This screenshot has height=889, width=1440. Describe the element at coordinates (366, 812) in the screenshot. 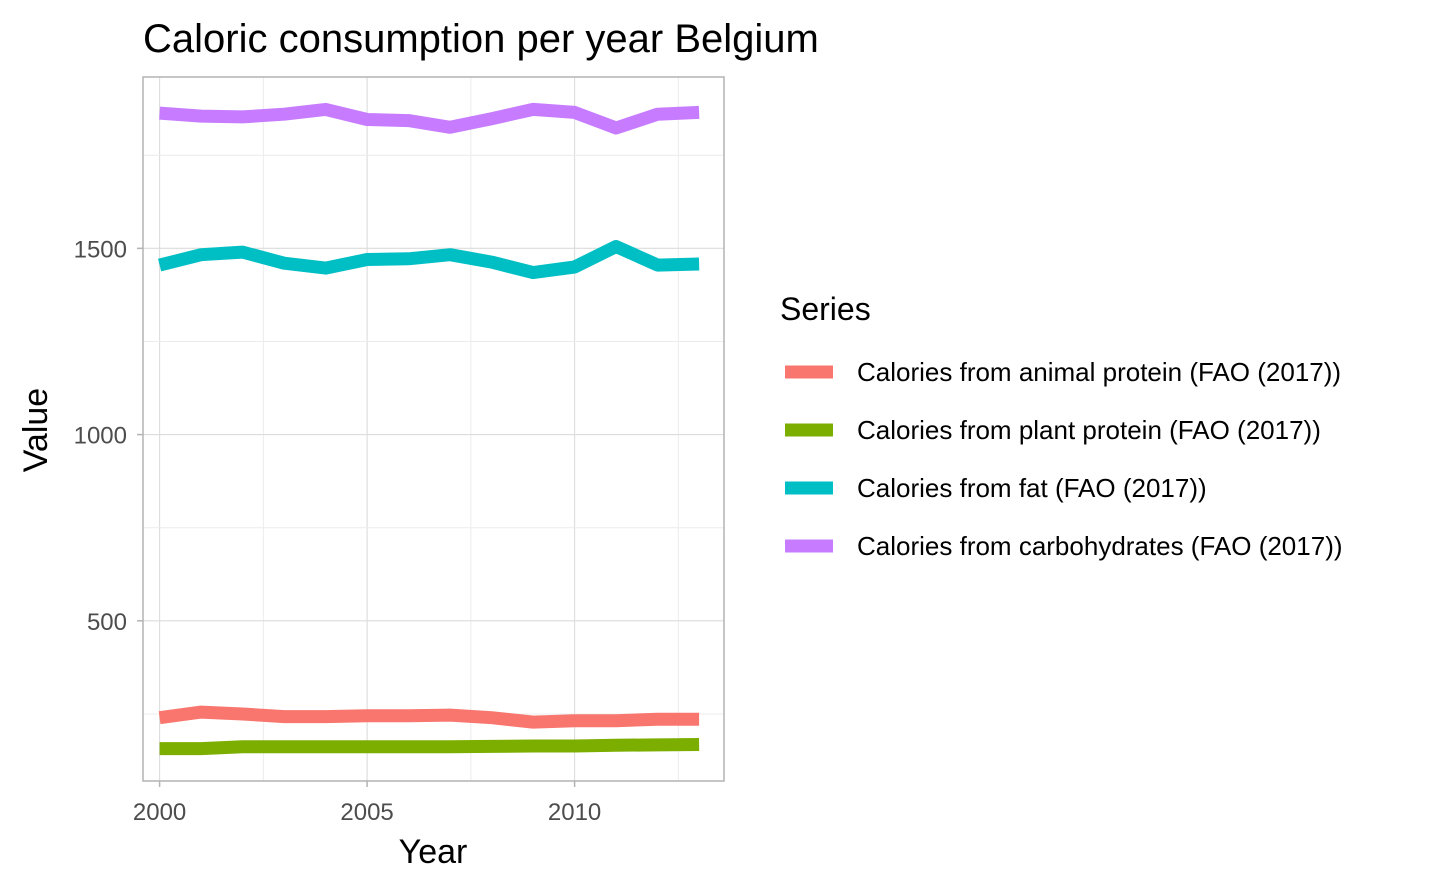

I see `x-tick-label: 2005` at that location.